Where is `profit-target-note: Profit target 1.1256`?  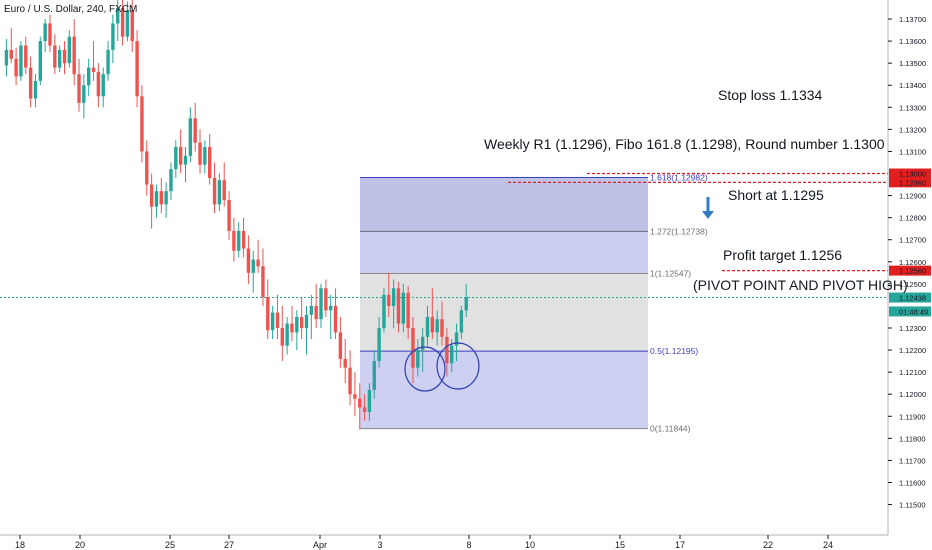 profit-target-note: Profit target 1.1256 is located at coordinates (783, 255).